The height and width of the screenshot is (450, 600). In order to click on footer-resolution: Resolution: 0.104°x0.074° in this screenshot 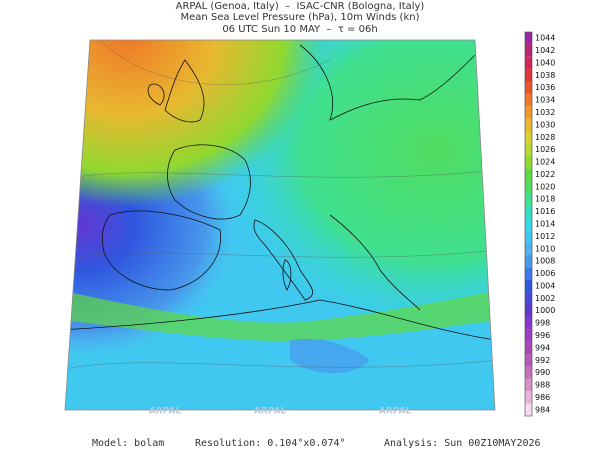, I will do `click(270, 443)`.